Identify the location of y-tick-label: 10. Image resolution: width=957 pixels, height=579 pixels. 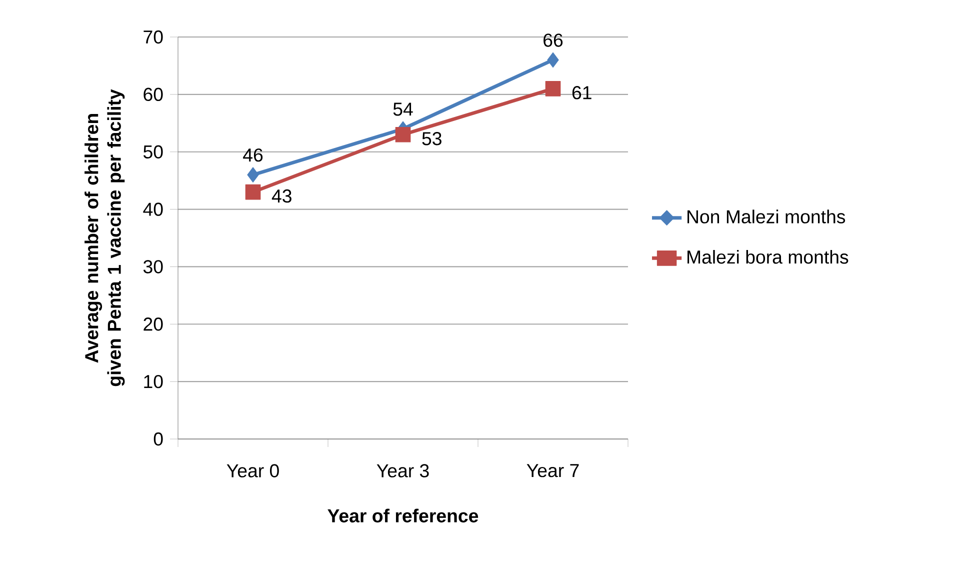
(153, 381).